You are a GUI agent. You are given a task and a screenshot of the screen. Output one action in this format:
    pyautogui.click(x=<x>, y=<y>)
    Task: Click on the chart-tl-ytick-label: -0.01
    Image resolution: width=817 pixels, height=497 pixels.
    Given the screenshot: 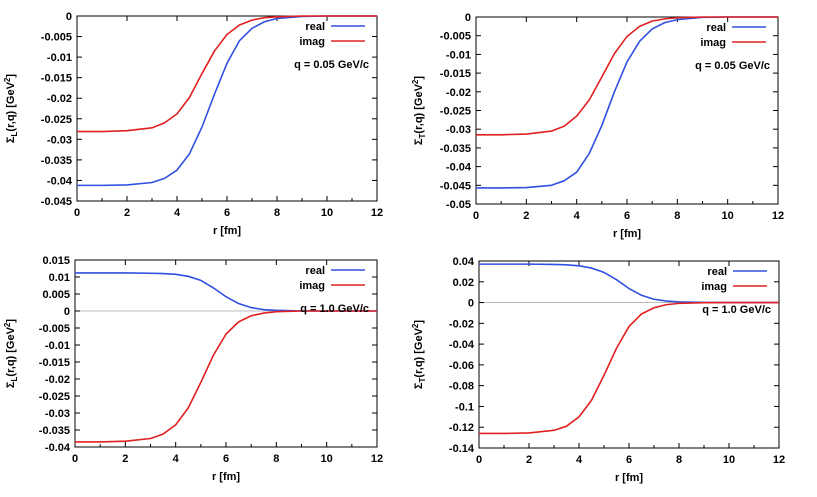 What is the action you would take?
    pyautogui.click(x=59, y=58)
    